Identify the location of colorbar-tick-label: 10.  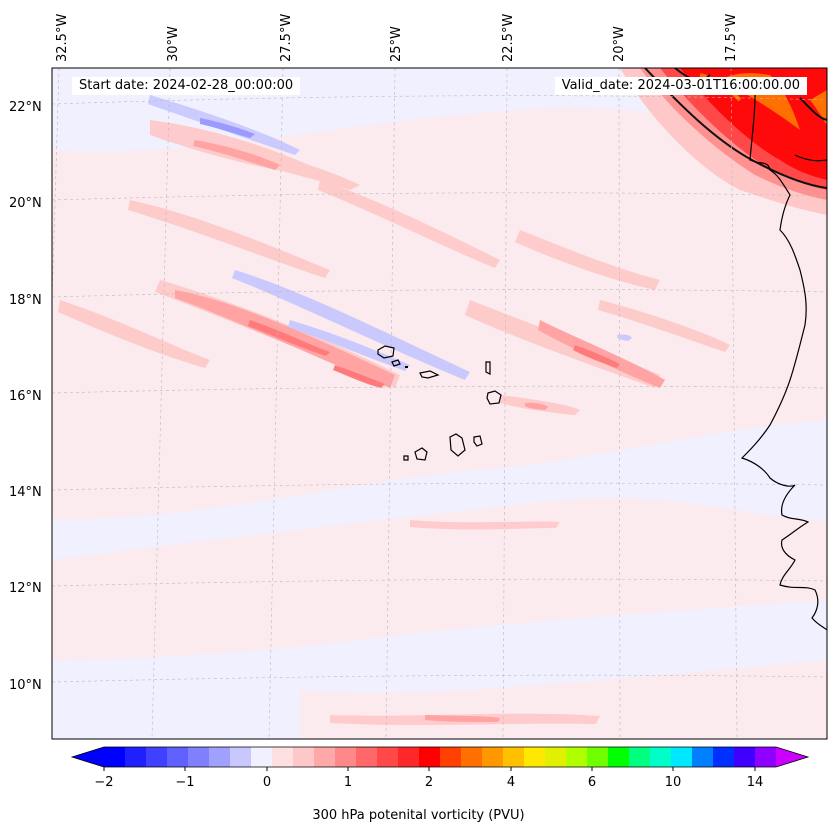
(673, 782).